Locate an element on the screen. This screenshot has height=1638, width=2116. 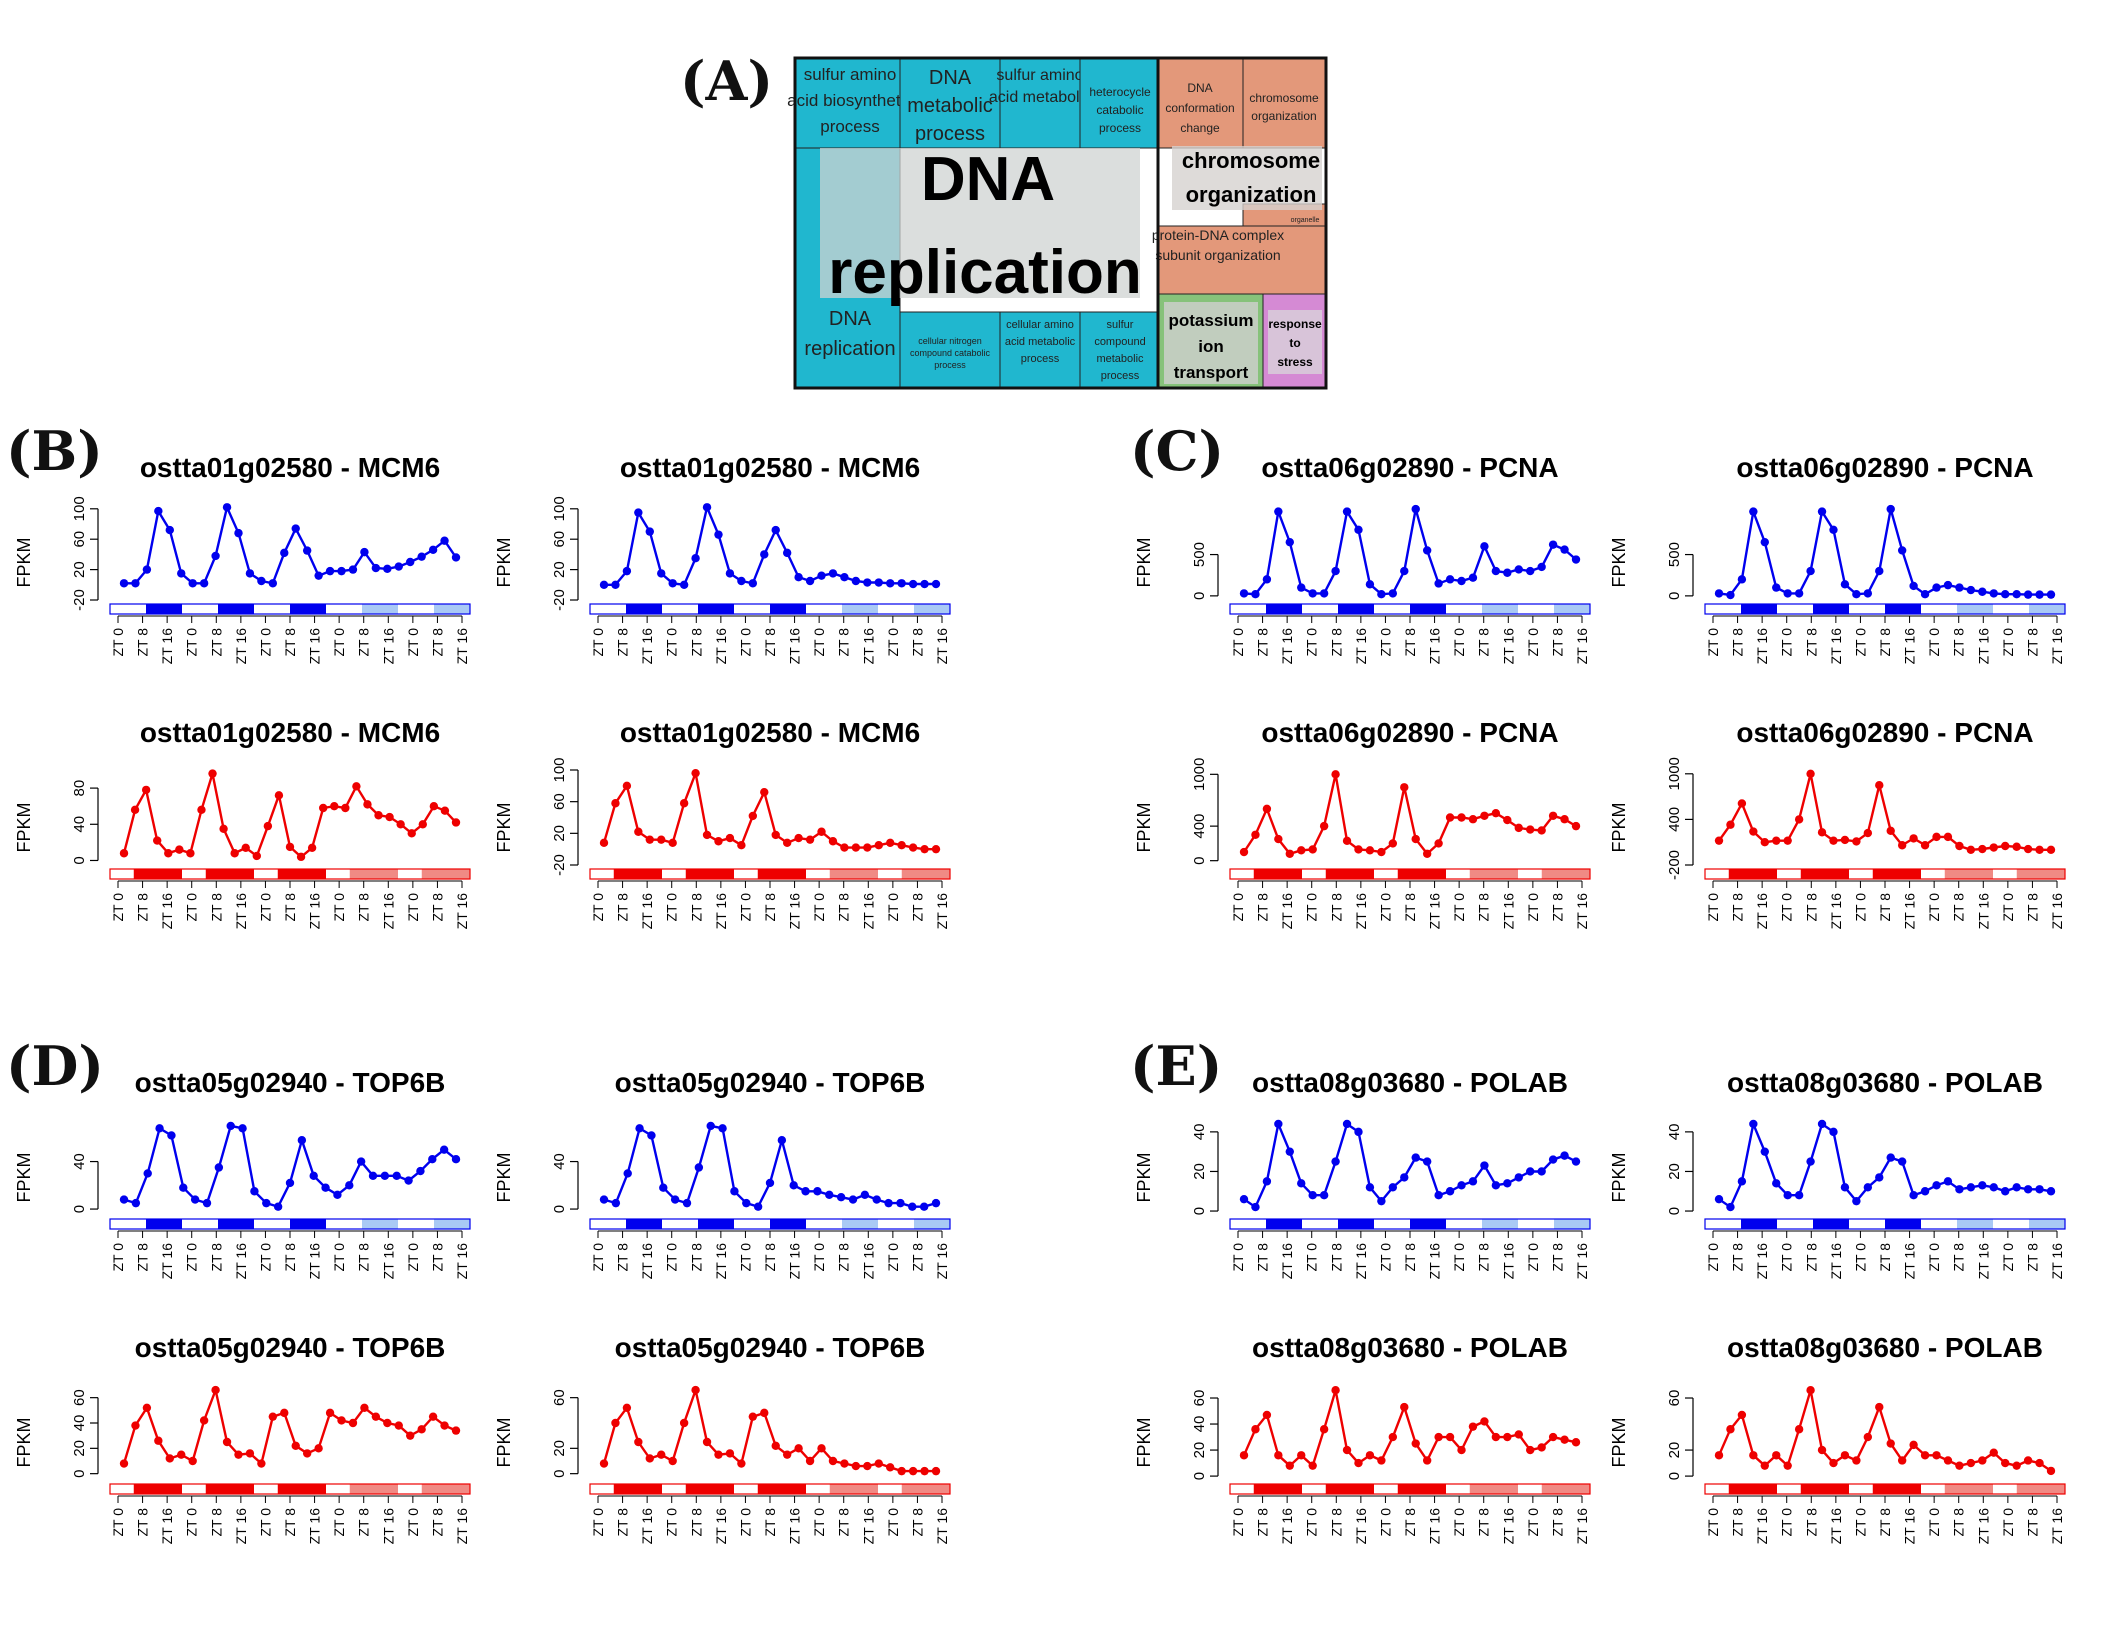
treemap-label-backdrop is located at coordinates (1211, 343).